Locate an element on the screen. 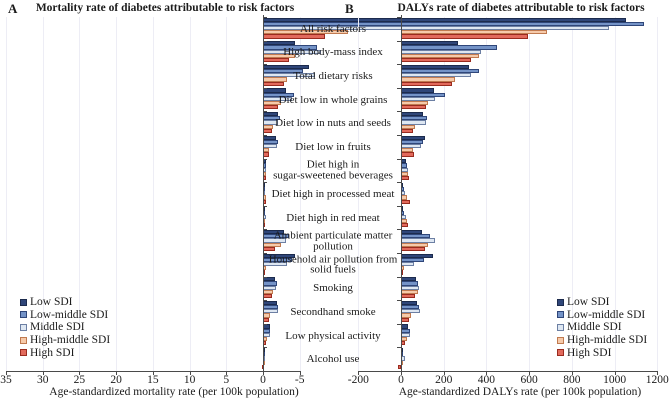 The height and width of the screenshot is (405, 671). panel-b-letter: B is located at coordinates (349, 8).